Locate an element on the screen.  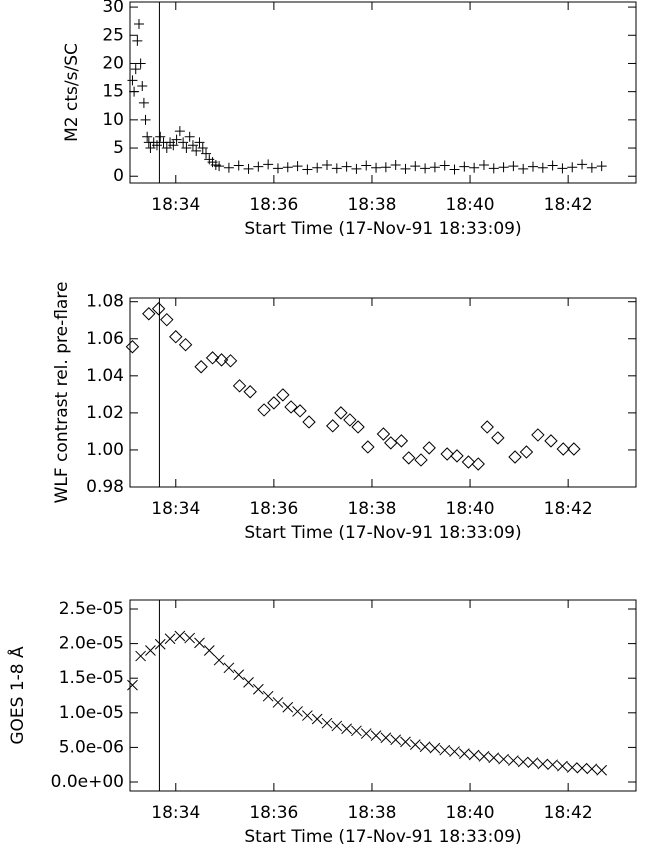
y-tick-label: 25 is located at coordinates (113, 35).